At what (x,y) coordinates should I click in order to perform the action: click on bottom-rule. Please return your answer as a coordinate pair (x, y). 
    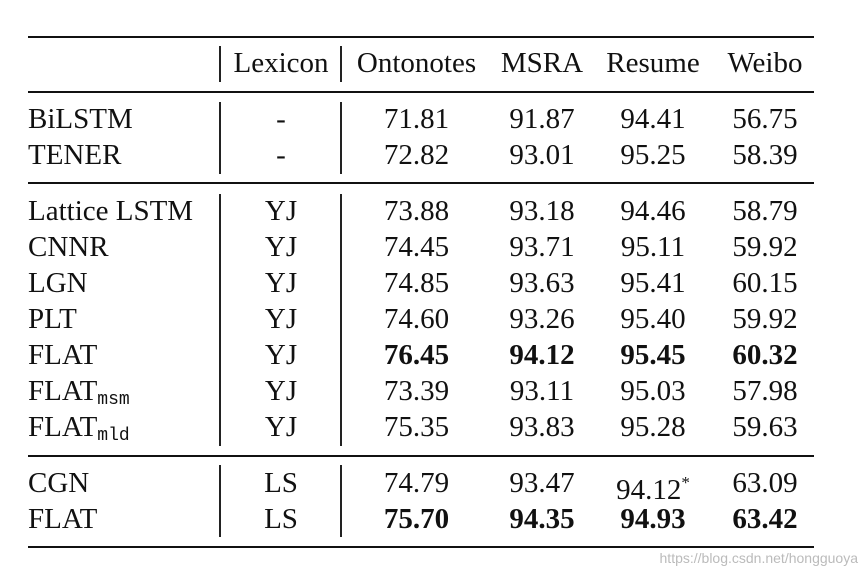
    Looking at the image, I should click on (421, 547).